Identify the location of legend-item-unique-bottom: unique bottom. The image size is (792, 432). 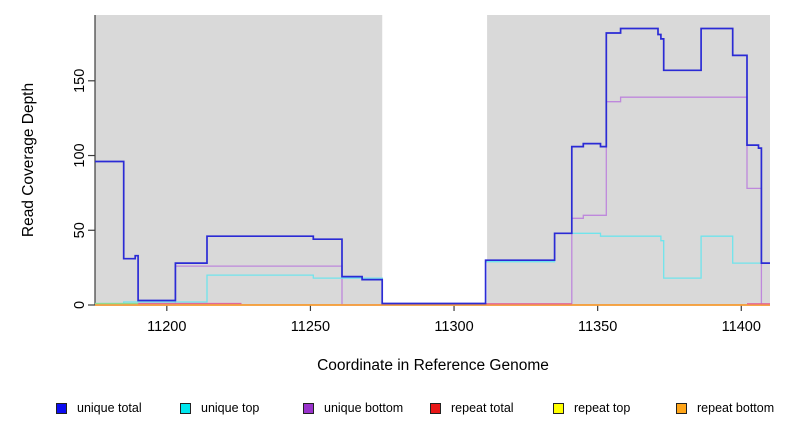
(353, 408).